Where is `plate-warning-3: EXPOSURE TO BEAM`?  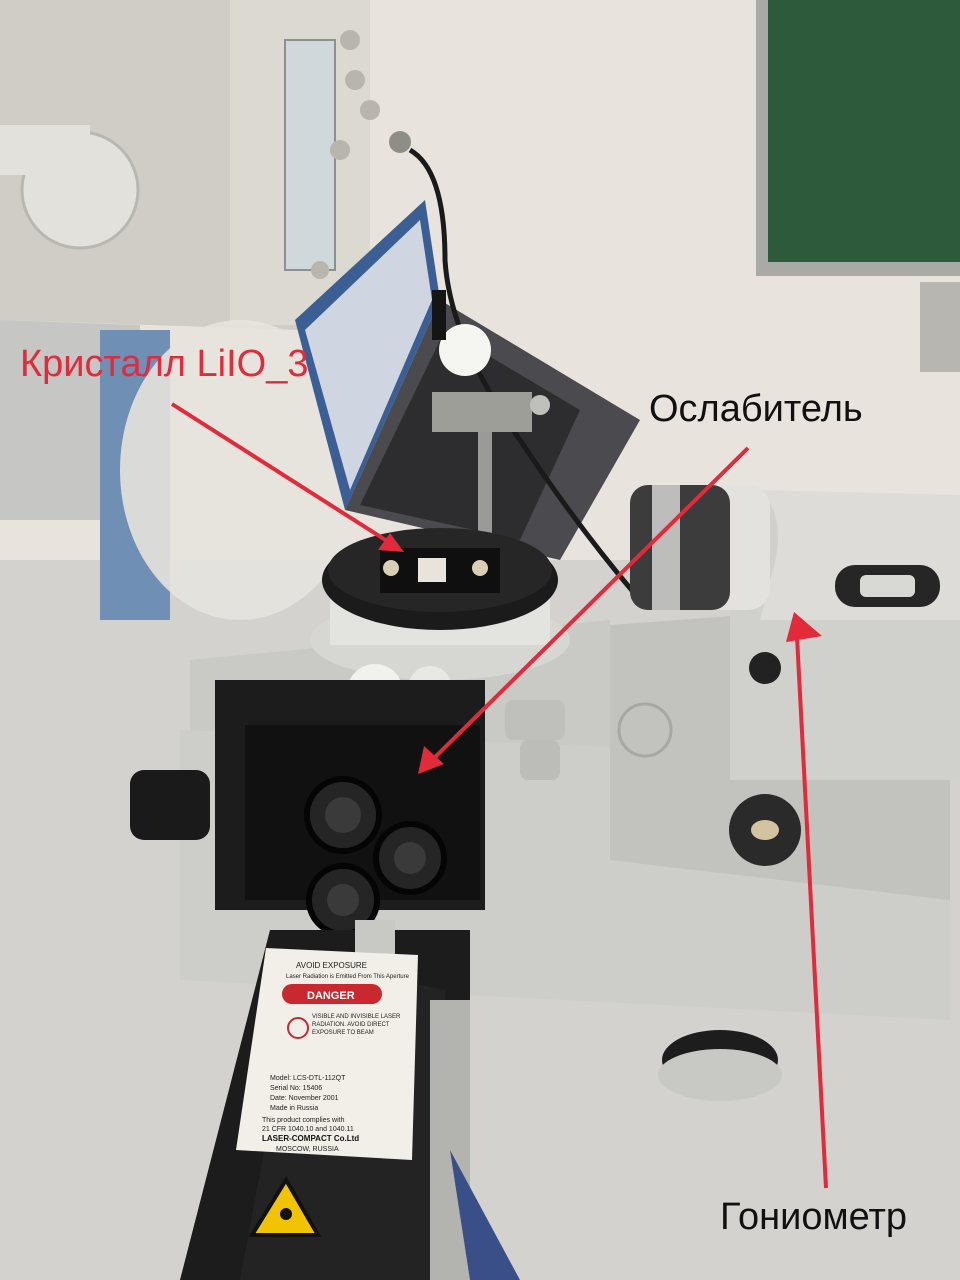
plate-warning-3: EXPOSURE TO BEAM is located at coordinates (343, 1033).